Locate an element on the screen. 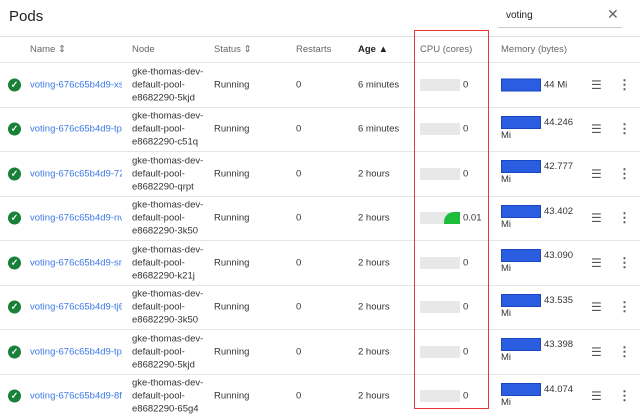 The width and height of the screenshot is (640, 418). pod-name-link: voting-676c65b4d9-tj6 is located at coordinates (76, 307).